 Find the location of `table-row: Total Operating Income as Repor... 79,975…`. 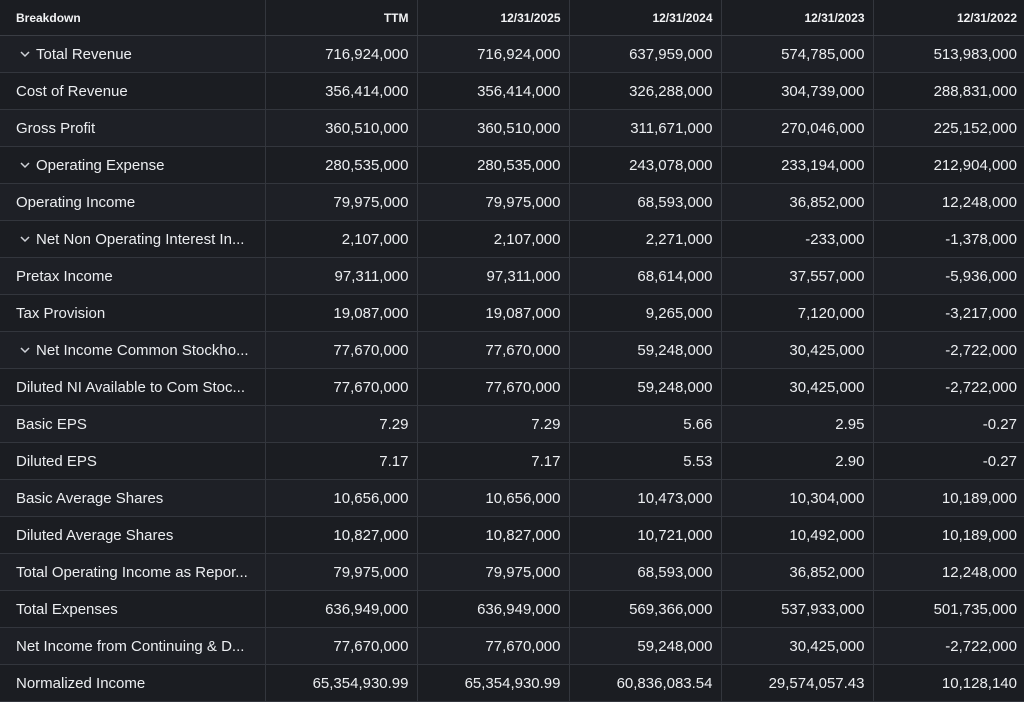

table-row: Total Operating Income as Repor... 79,975… is located at coordinates (512, 572).